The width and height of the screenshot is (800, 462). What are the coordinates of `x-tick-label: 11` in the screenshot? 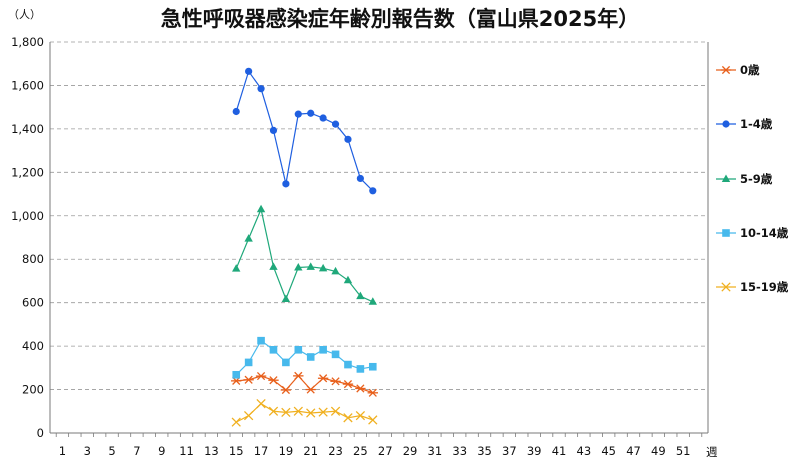 It's located at (186, 451).